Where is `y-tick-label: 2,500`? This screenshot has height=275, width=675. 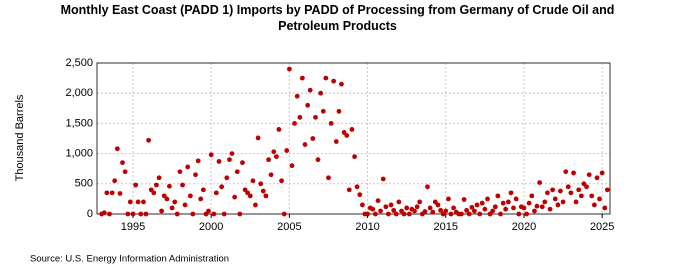
y-tick-label: 2,500 is located at coordinates (79, 63).